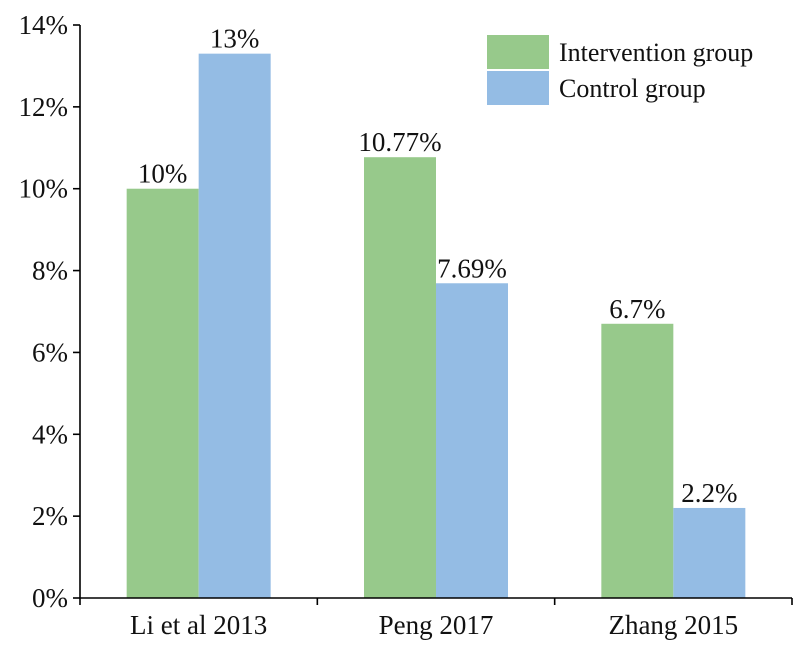  What do you see at coordinates (49, 311) in the screenshot?
I see `y-axis-ticks: 0% 2% 4% 6% 8% 10% 12% 14%` at bounding box center [49, 311].